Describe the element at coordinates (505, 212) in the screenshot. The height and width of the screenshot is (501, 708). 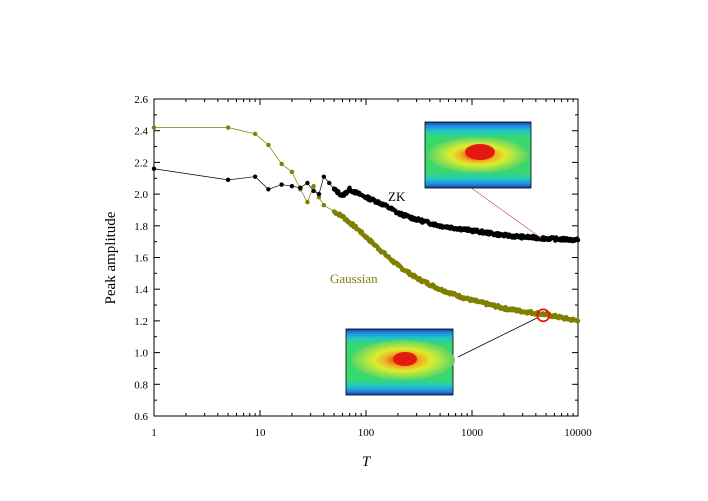
I see `inset-zk-pointer` at that location.